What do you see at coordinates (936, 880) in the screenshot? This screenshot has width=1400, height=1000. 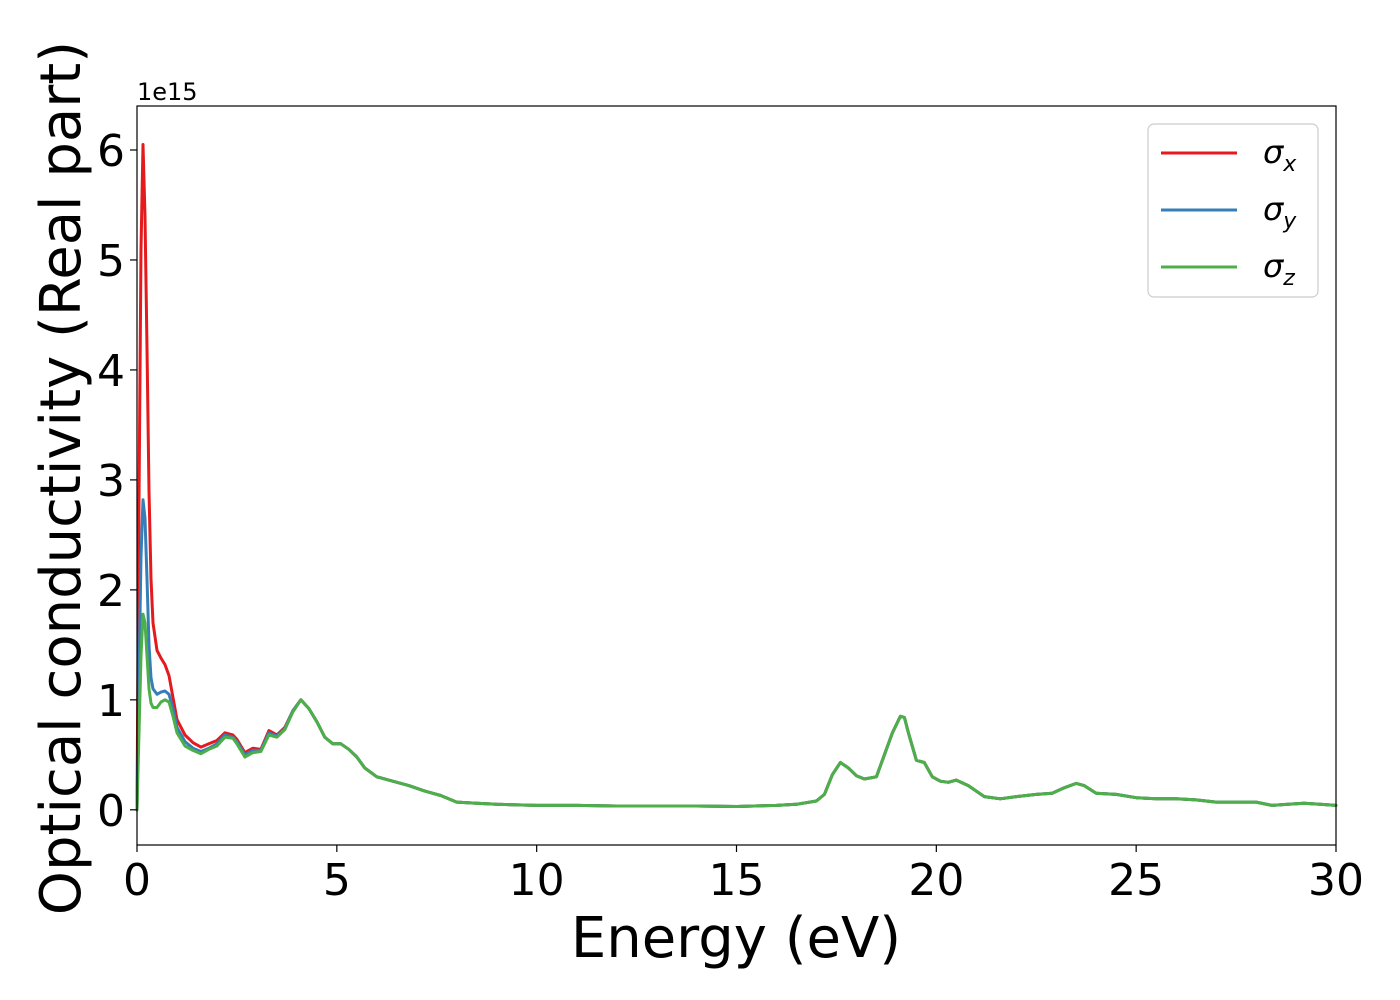 I see `x-tick-label: 20` at bounding box center [936, 880].